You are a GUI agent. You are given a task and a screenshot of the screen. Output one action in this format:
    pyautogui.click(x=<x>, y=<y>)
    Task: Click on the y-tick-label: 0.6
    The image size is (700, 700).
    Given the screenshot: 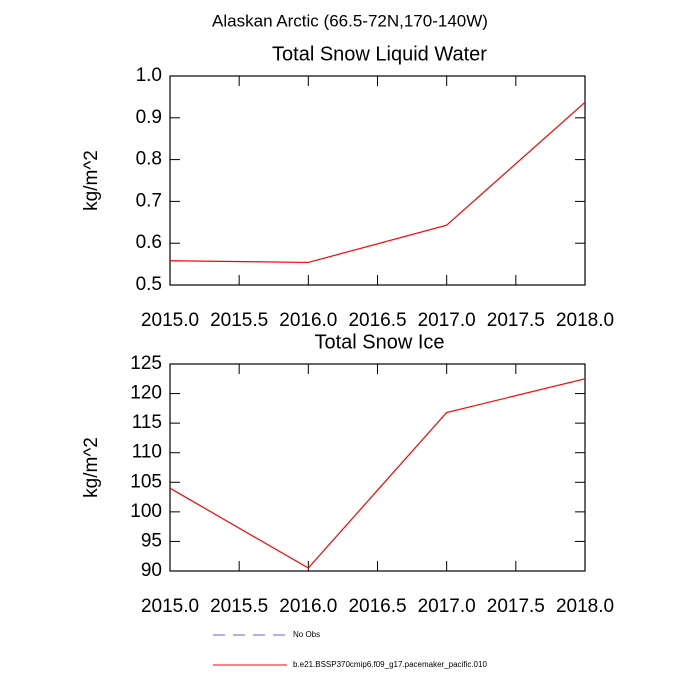 What is the action you would take?
    pyautogui.click(x=149, y=242)
    